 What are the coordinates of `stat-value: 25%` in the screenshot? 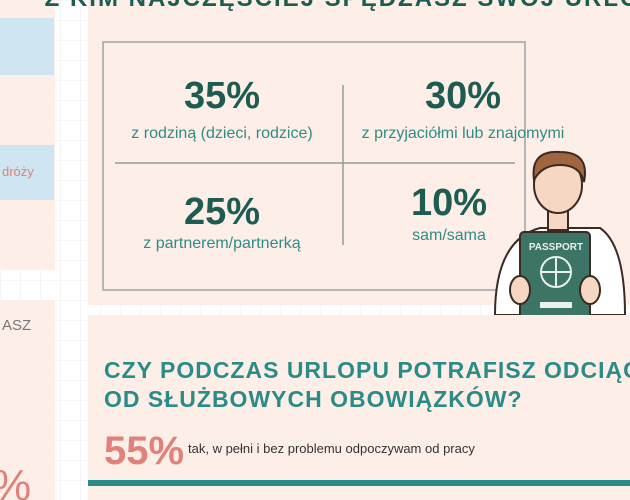 It's located at (222, 212).